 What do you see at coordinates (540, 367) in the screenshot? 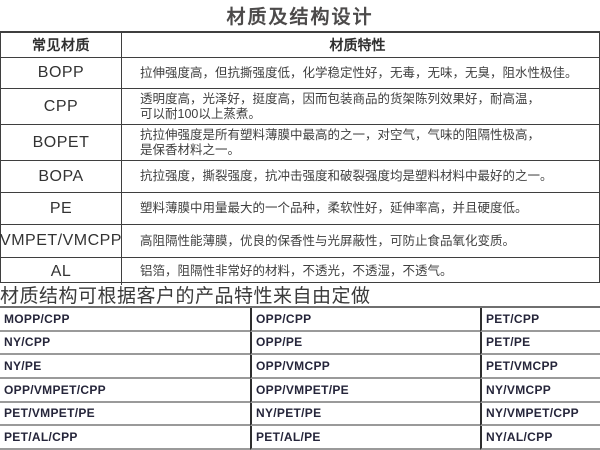
I see `structure-cell: PET/VMCPP` at bounding box center [540, 367].